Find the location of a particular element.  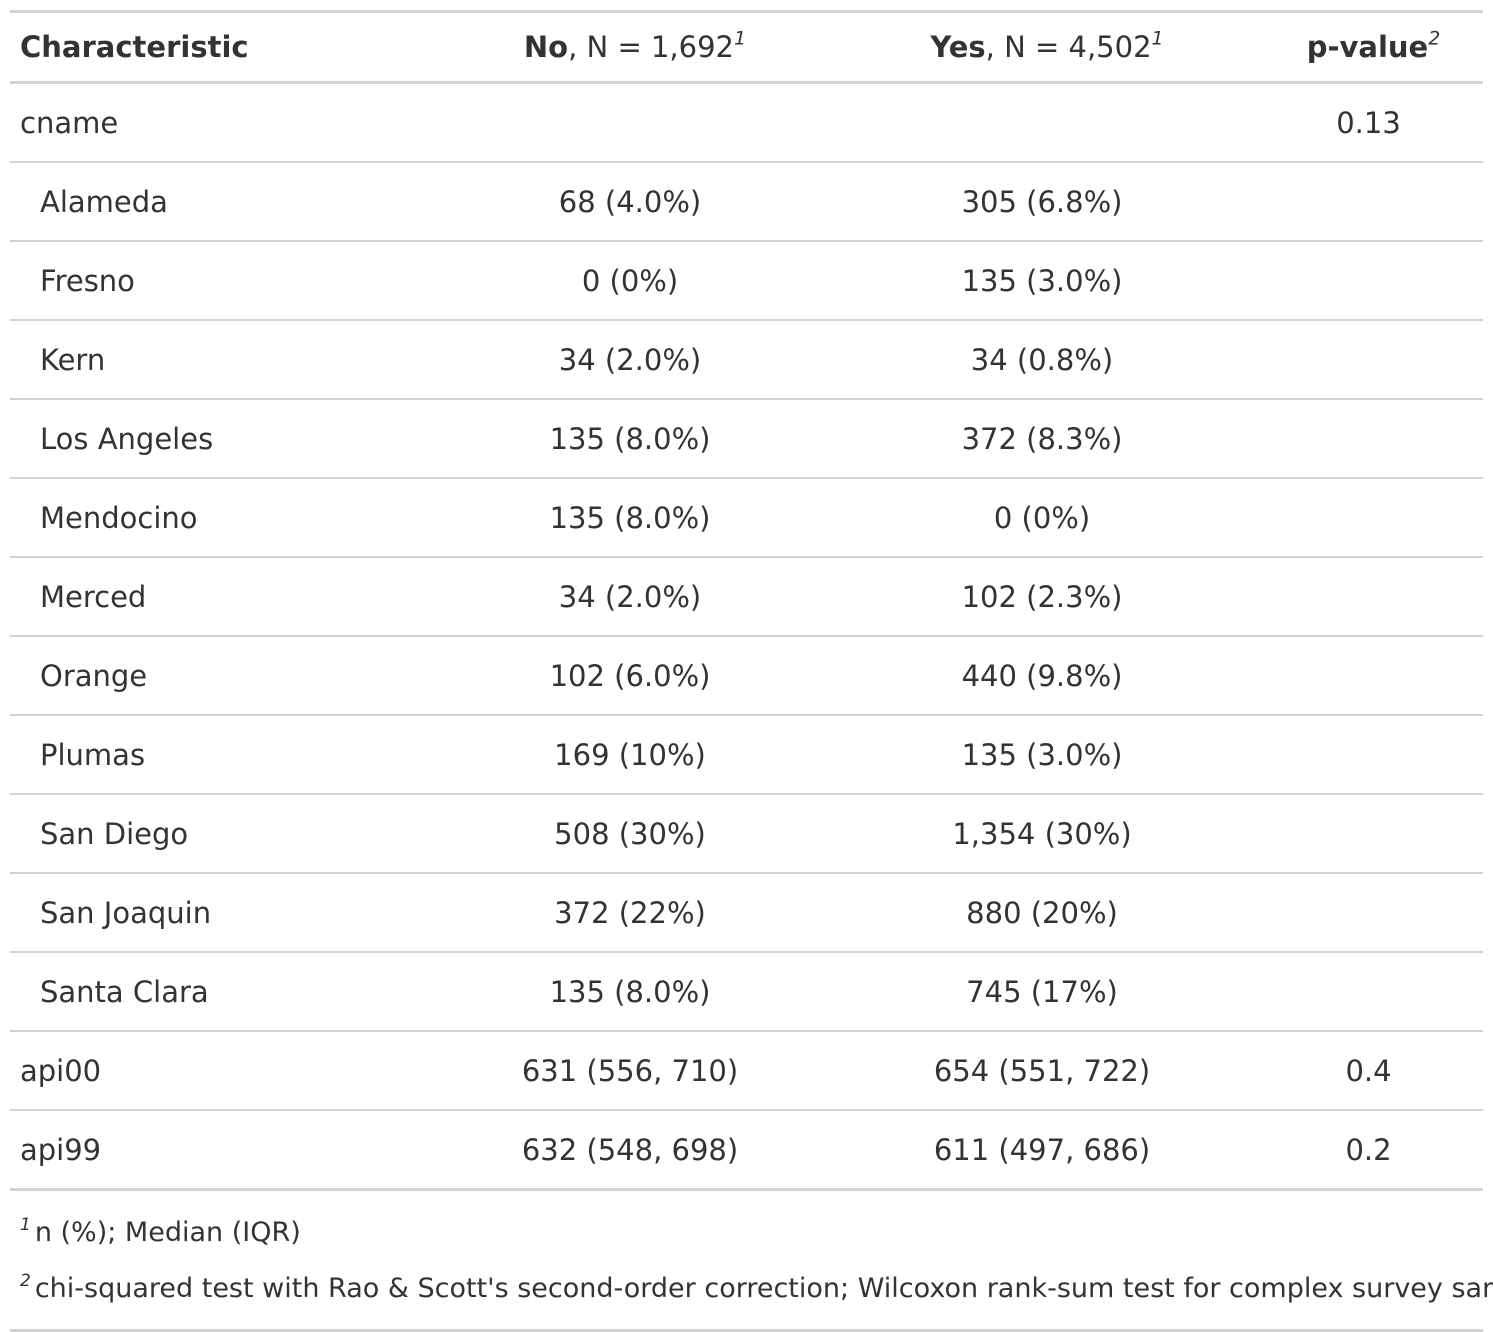

table-row: Alameda 68 (4.0%) 305 (6.8%) is located at coordinates (746, 202).